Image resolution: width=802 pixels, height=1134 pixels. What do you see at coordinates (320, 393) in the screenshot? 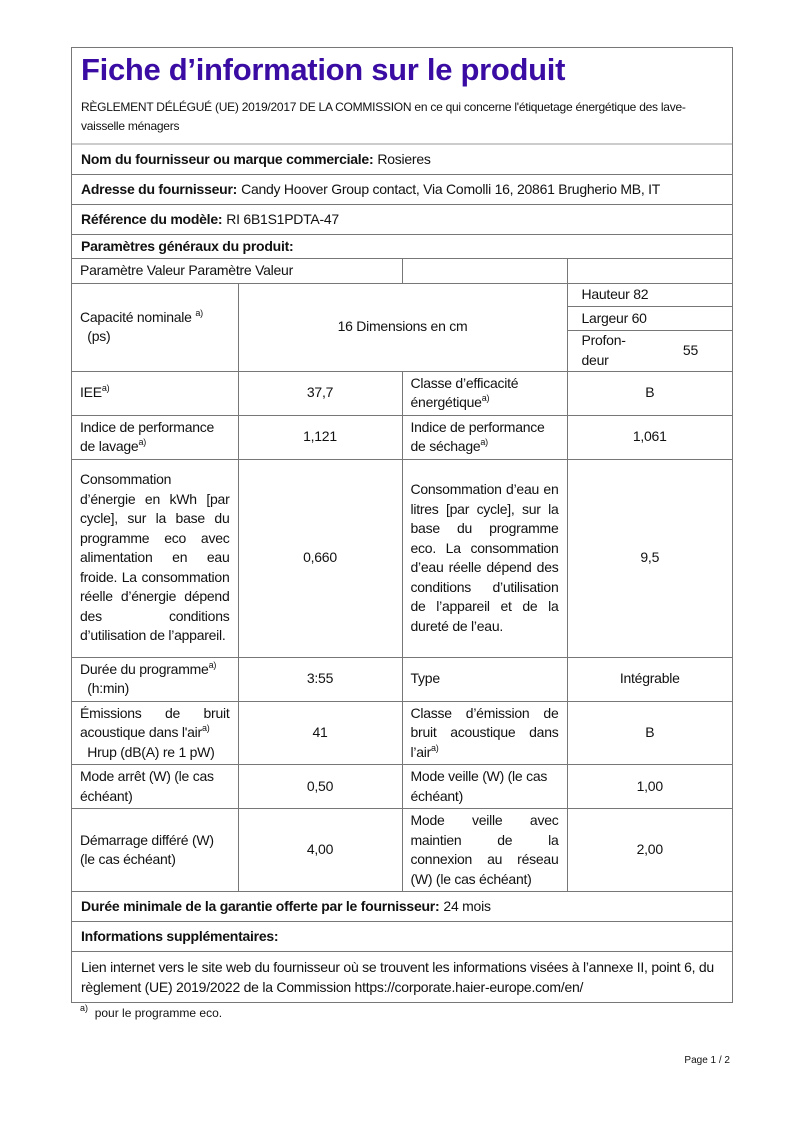
I see `param-value: 37,7` at bounding box center [320, 393].